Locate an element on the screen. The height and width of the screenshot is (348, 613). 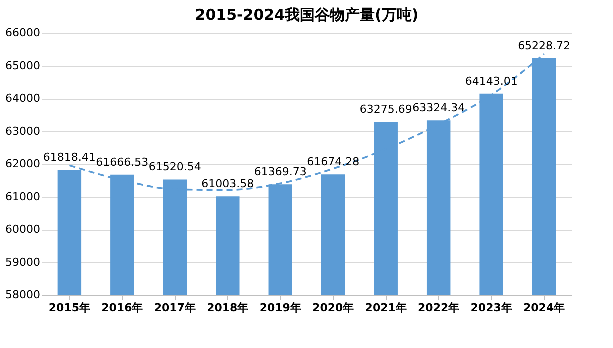
x-tick-label: 2023年 is located at coordinates (491, 308).